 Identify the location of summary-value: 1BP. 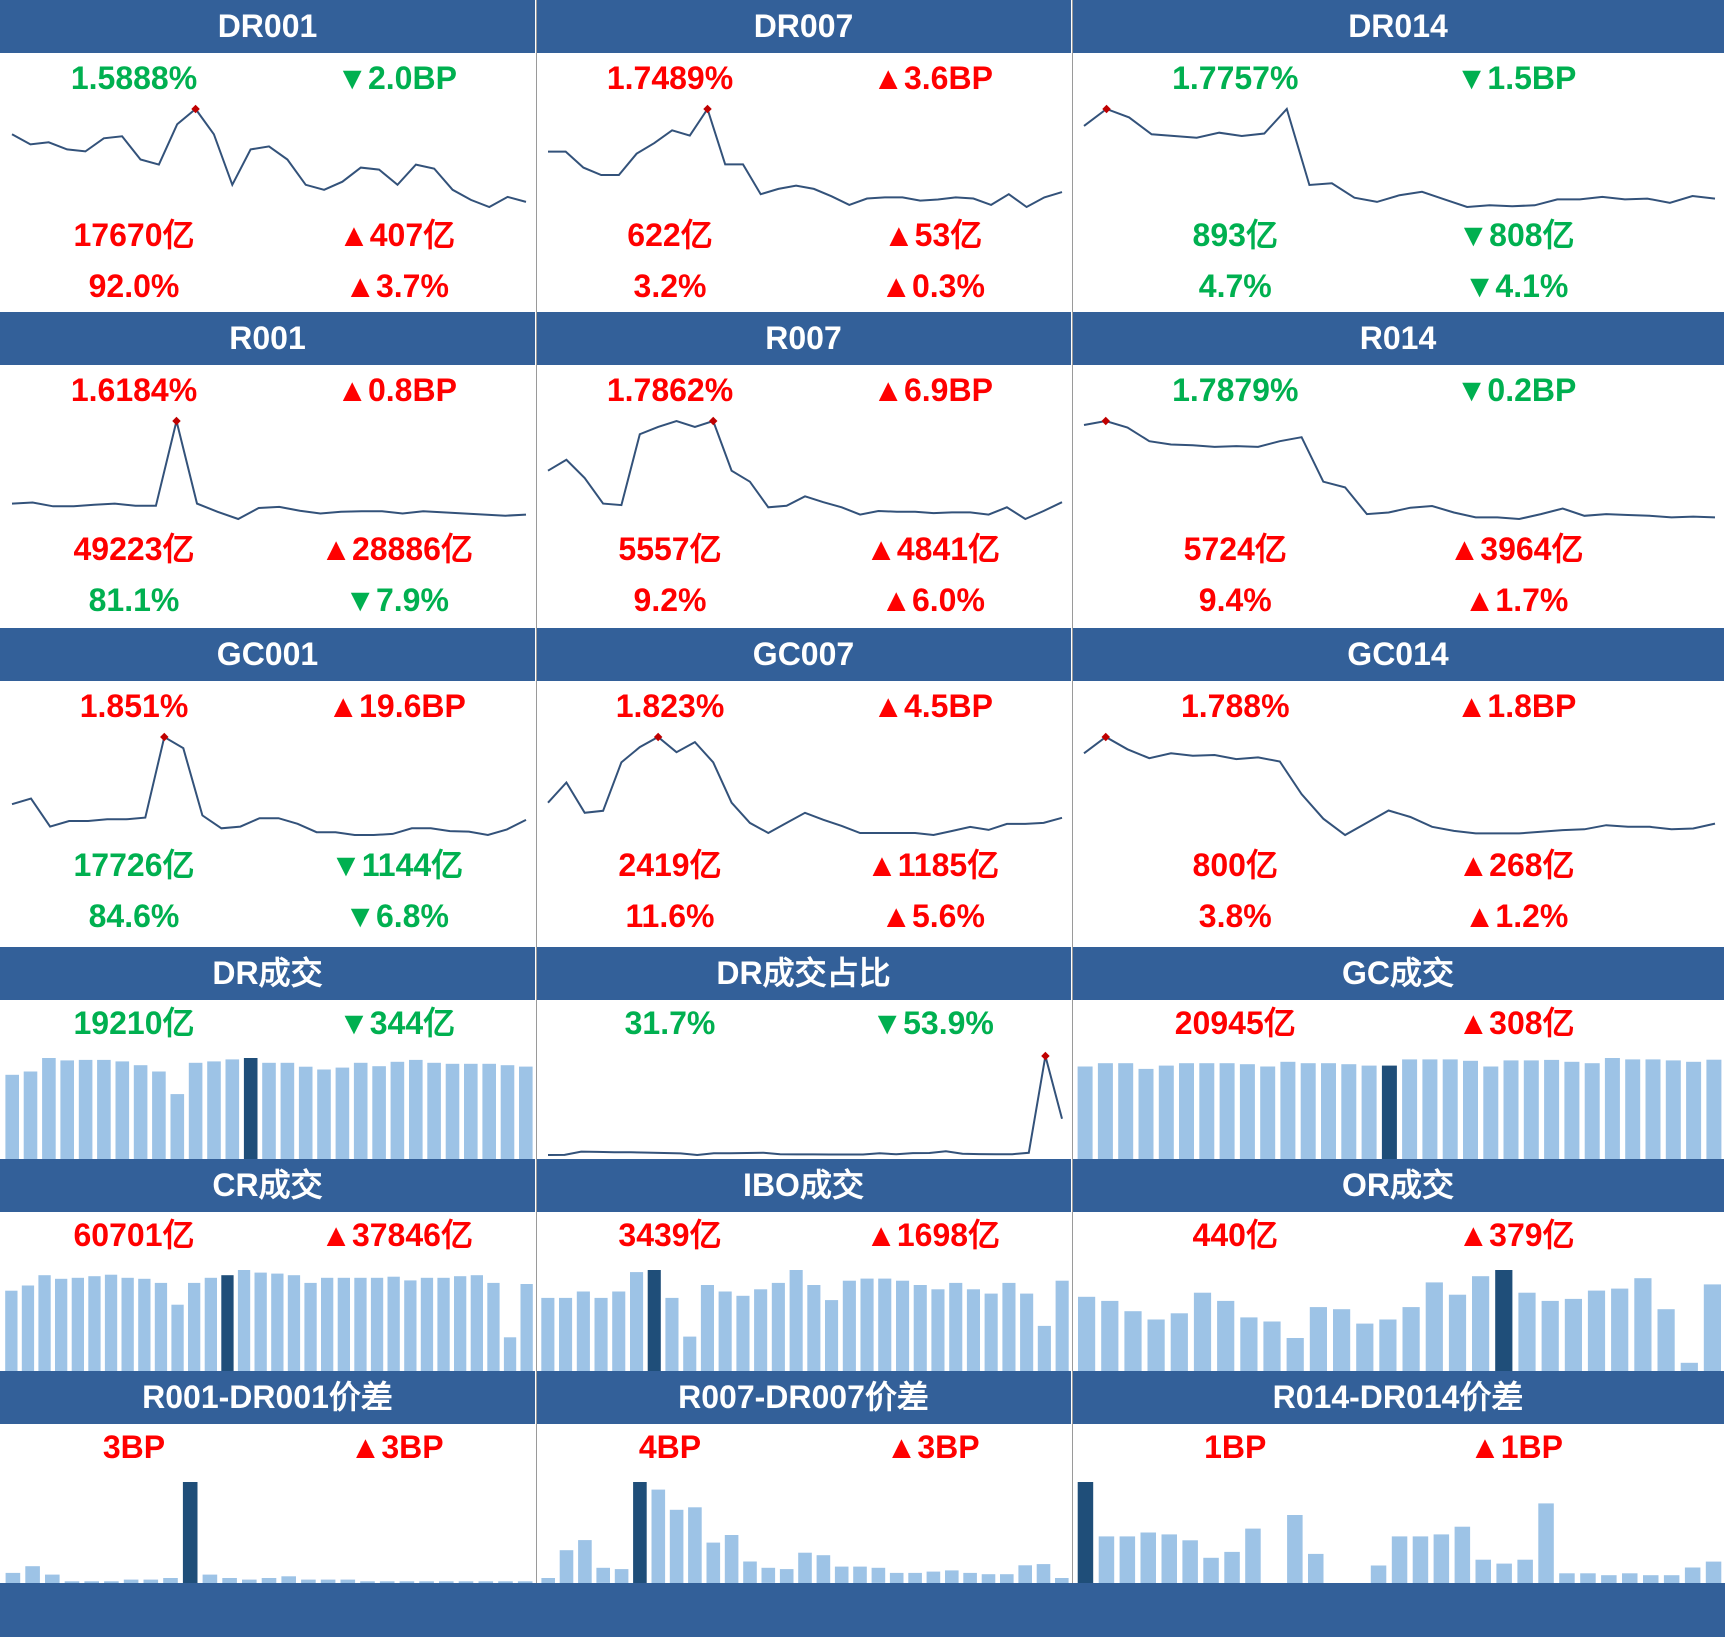
(1235, 1447).